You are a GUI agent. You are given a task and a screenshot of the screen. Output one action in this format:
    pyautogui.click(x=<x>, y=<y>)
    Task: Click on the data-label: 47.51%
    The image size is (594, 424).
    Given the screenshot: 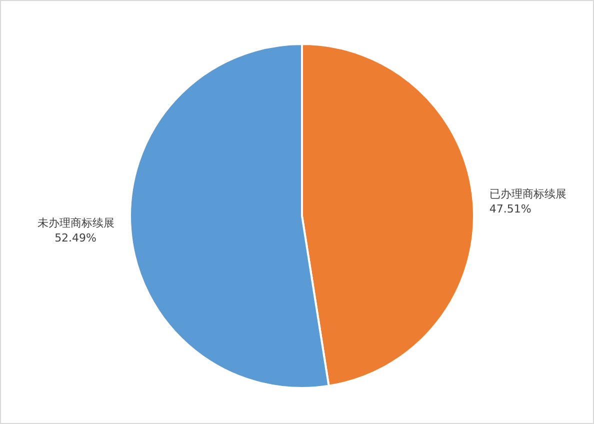 What is the action you would take?
    pyautogui.click(x=510, y=209)
    